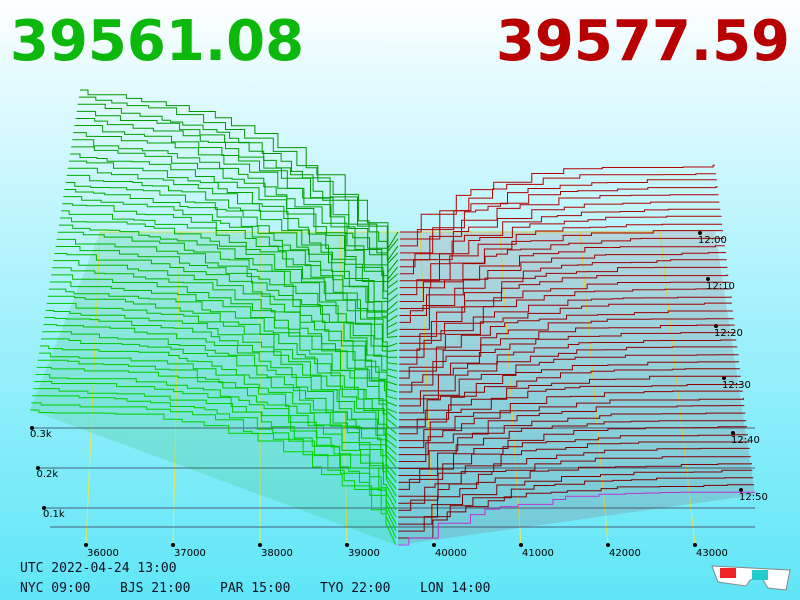 Image resolution: width=800 pixels, height=600 pixels. What do you see at coordinates (103, 553) in the screenshot?
I see `price-label: 36000` at bounding box center [103, 553].